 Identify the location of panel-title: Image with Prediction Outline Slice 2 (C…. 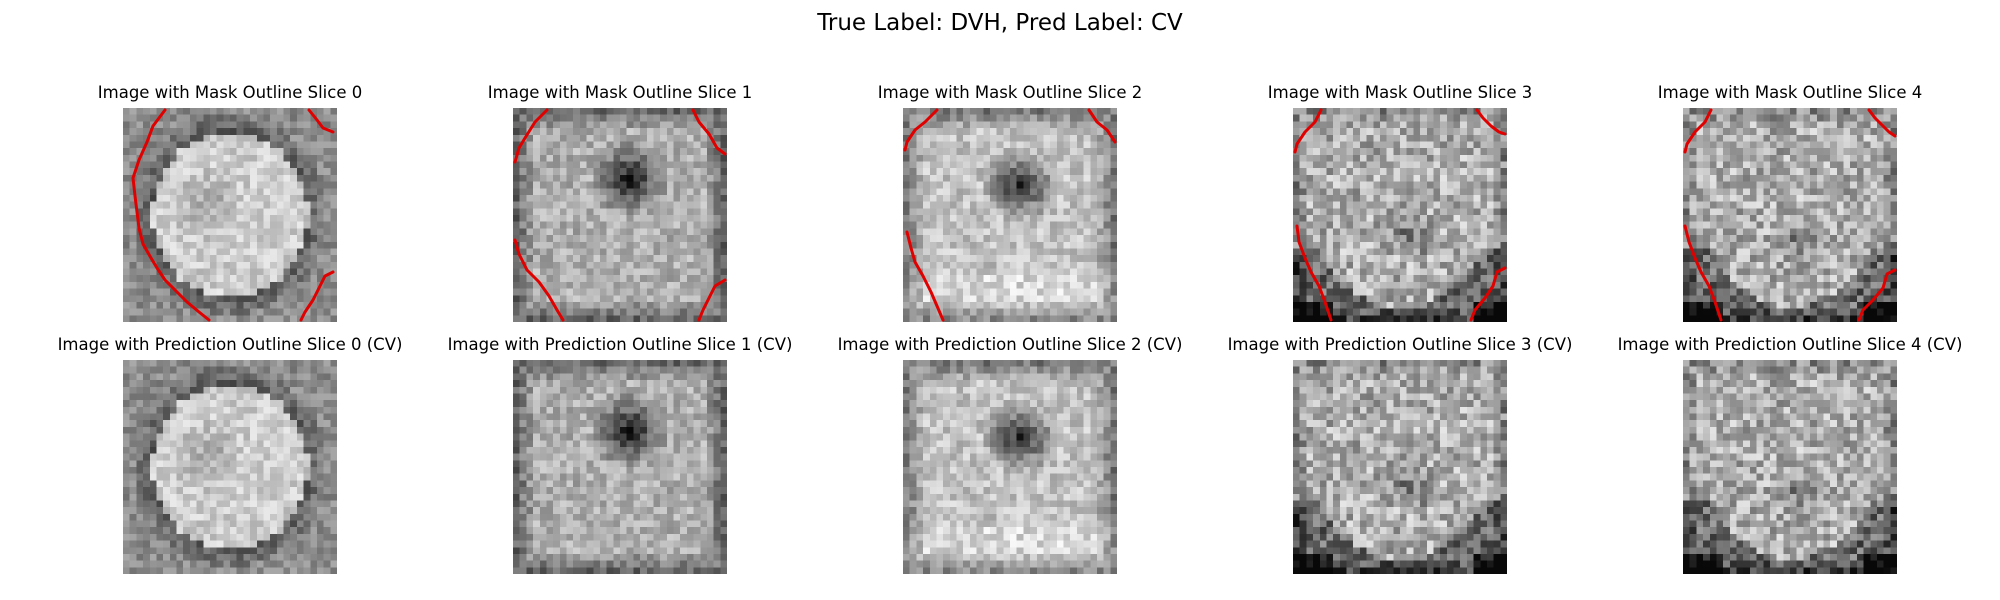
(1010, 344).